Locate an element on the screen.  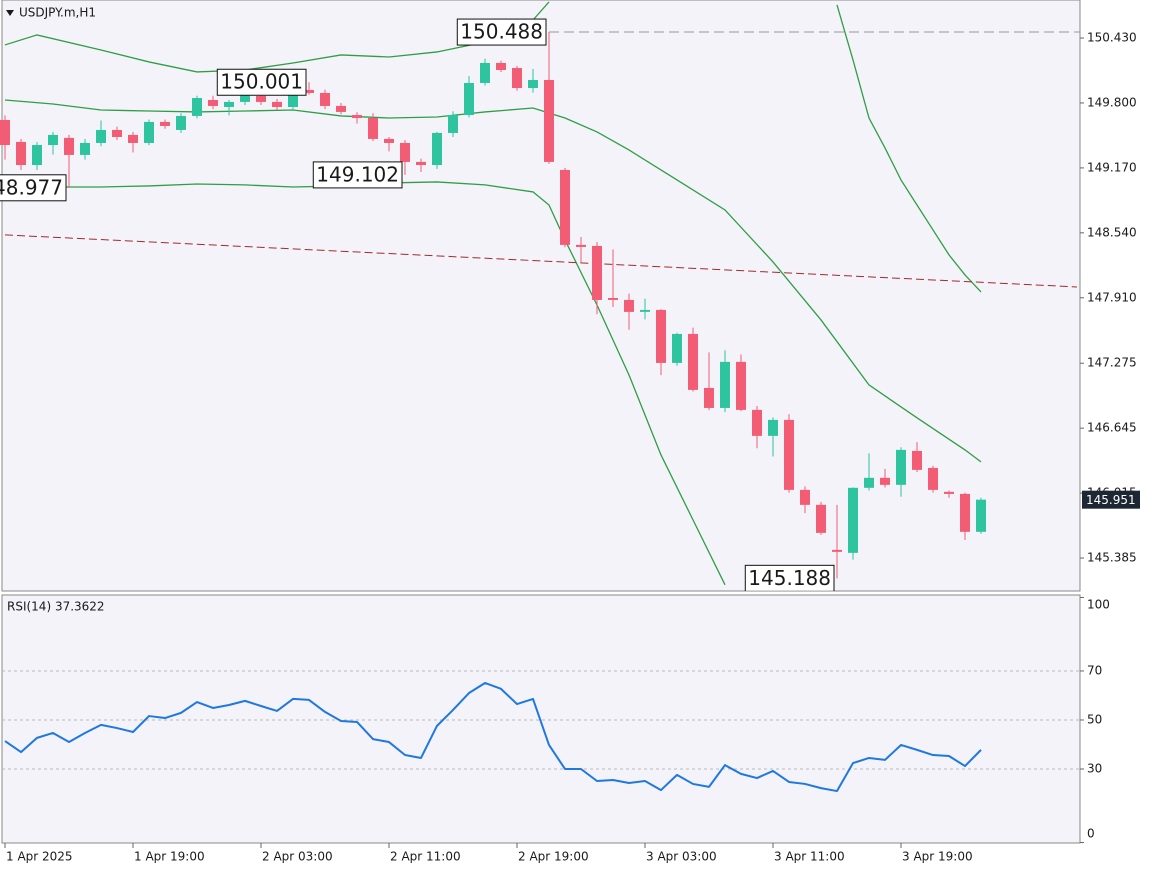
price-label: 149.102 is located at coordinates (357, 174).